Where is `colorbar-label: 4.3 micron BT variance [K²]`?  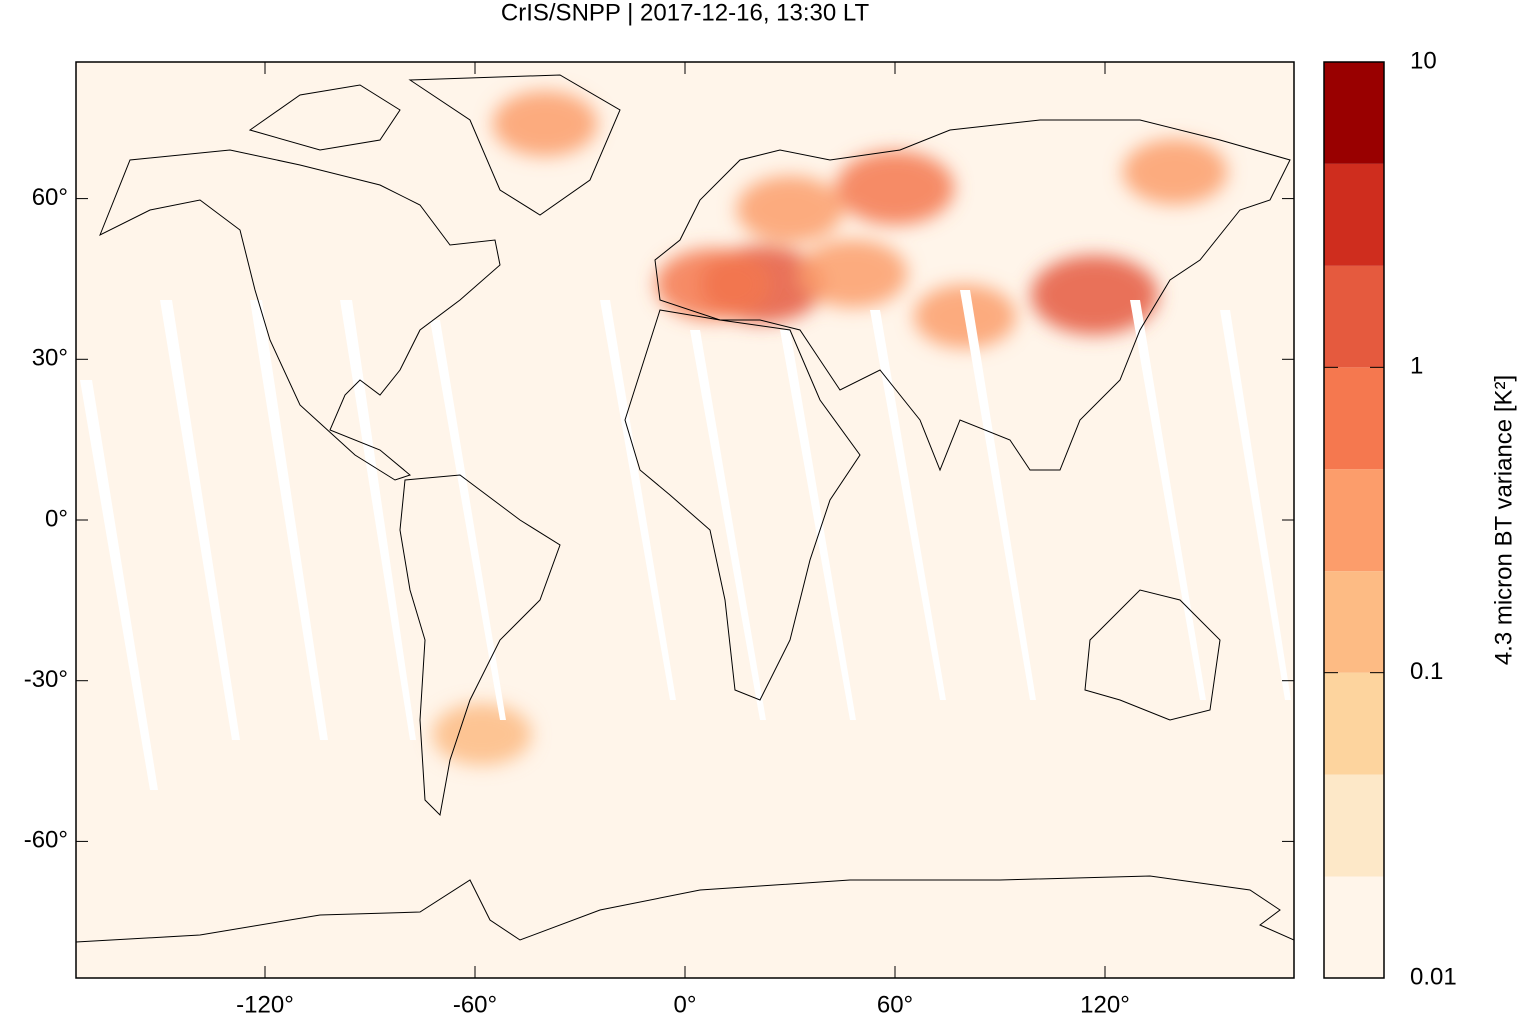
colorbar-label: 4.3 micron BT variance [K²] is located at coordinates (1503, 520).